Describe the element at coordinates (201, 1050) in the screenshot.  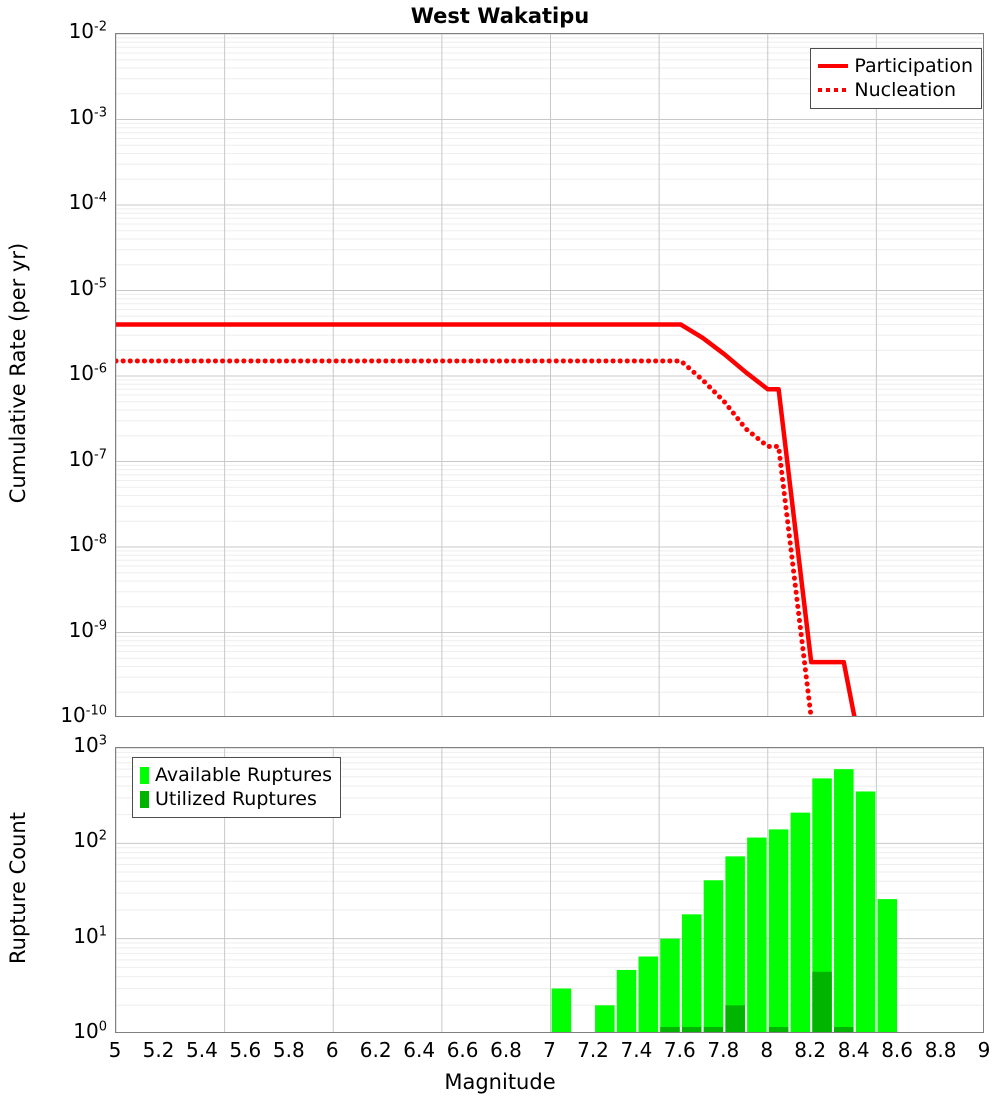
I see `x-tick-5.4: 5.4` at that location.